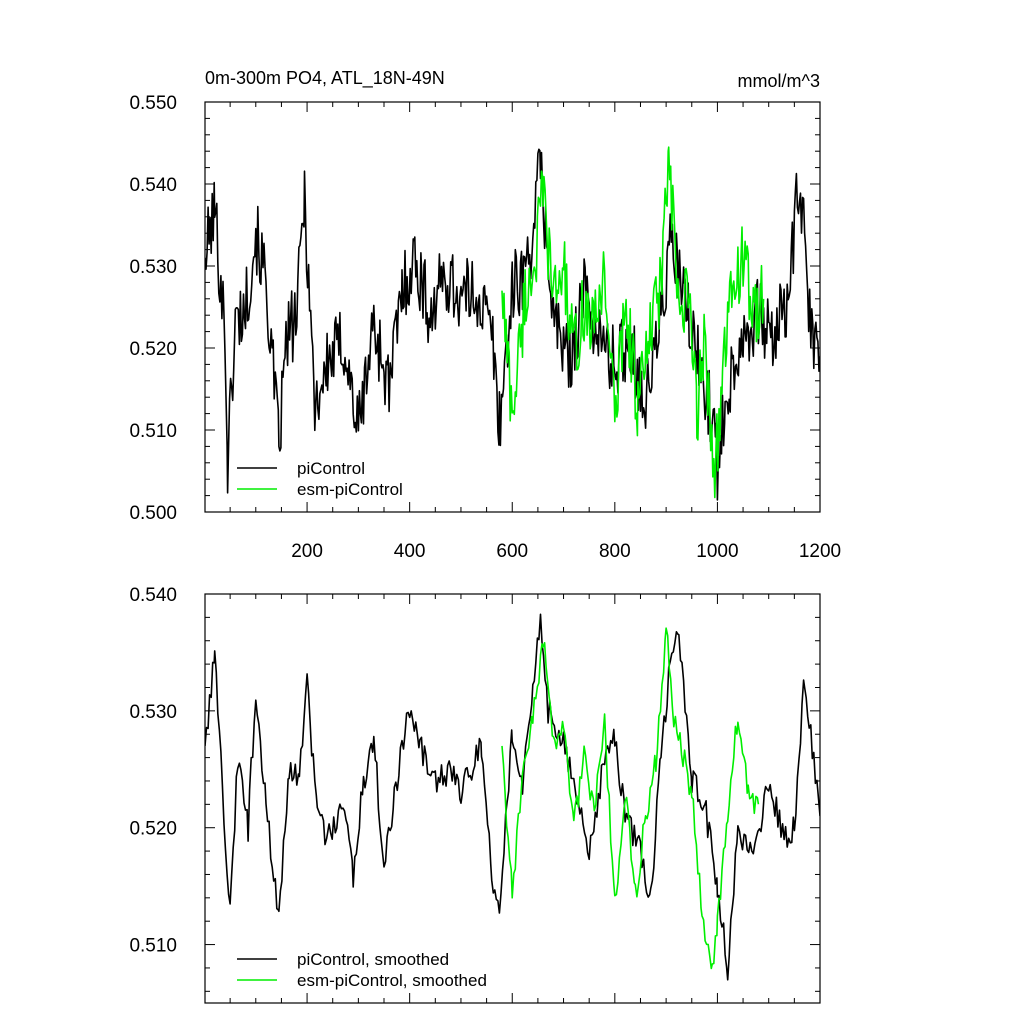 The width and height of the screenshot is (1024, 1024). What do you see at coordinates (373, 959) in the screenshot?
I see `legend-label: piControl, smoothed` at bounding box center [373, 959].